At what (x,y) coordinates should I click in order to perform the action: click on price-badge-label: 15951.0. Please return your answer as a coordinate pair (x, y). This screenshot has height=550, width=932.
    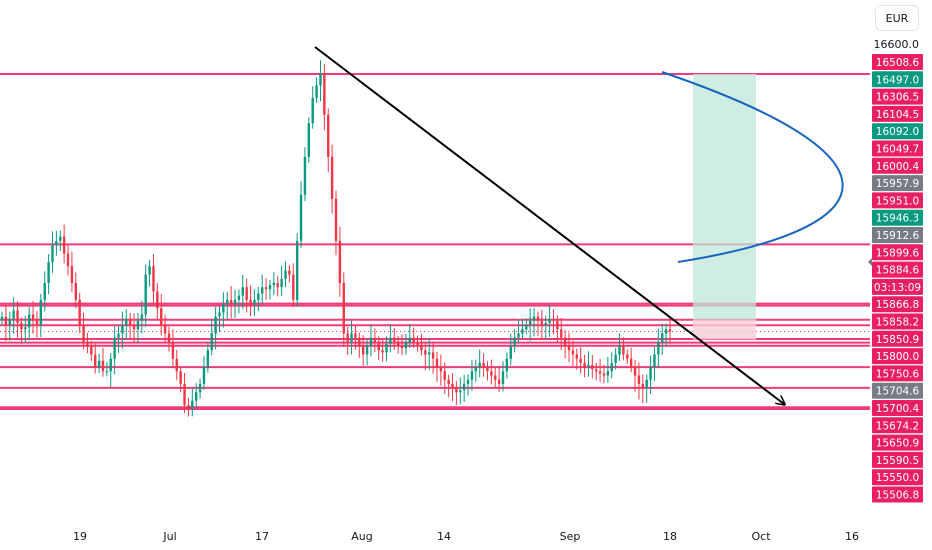
    Looking at the image, I should click on (897, 201).